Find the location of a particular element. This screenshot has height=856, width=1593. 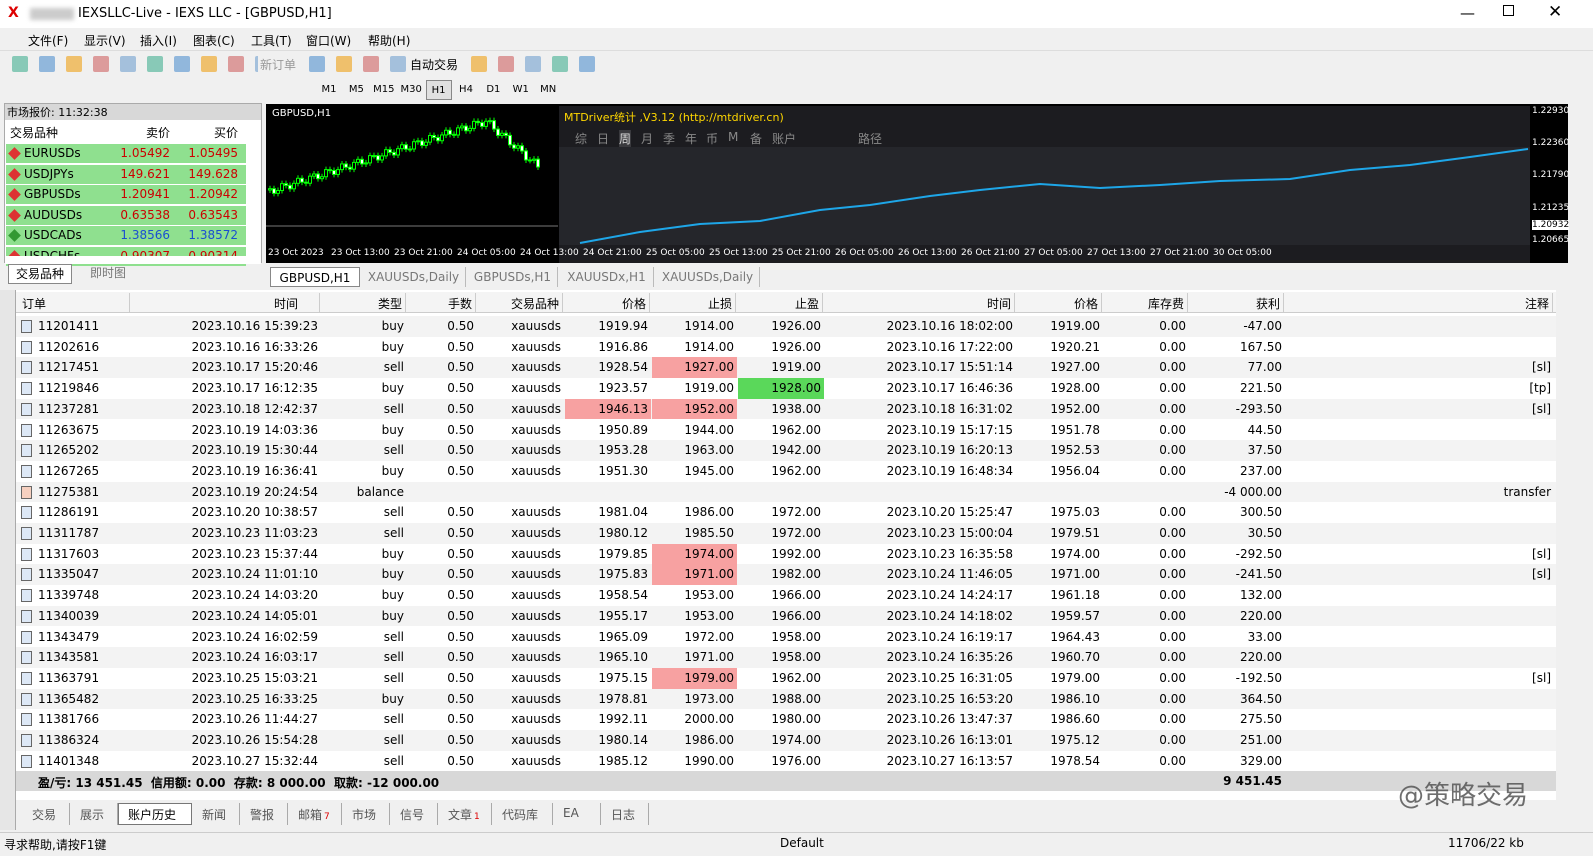

timeframe-button: D1 is located at coordinates (493, 89).